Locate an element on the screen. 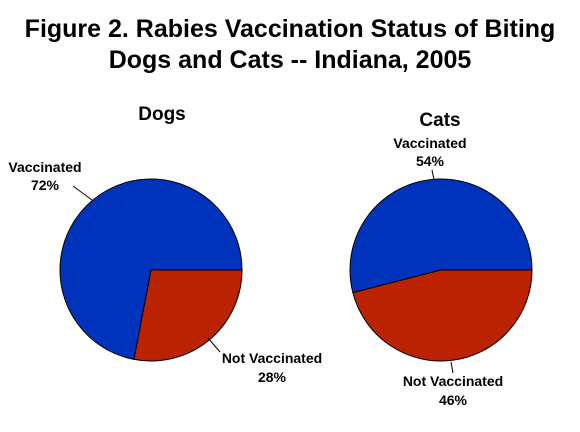 The height and width of the screenshot is (432, 580). dogs-vaccinated-leader is located at coordinates (82, 193).